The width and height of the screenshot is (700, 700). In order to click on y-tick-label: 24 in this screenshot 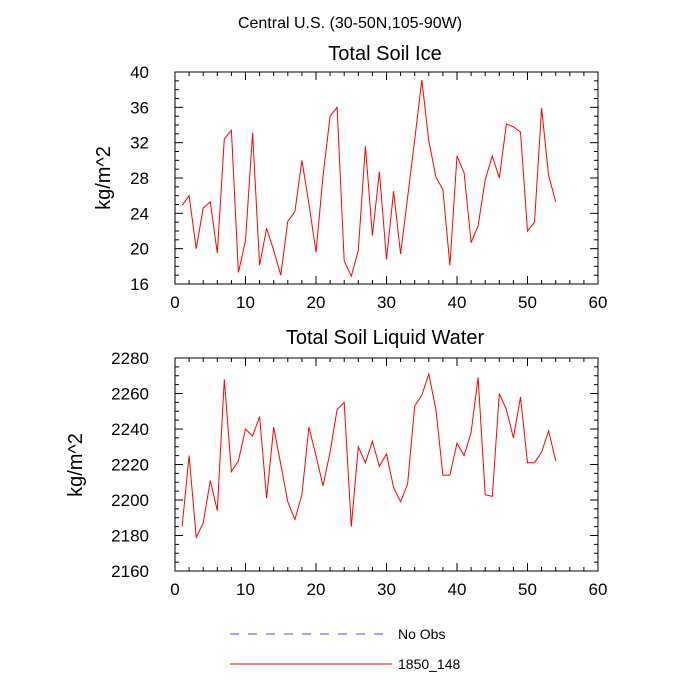, I will do `click(139, 213)`.